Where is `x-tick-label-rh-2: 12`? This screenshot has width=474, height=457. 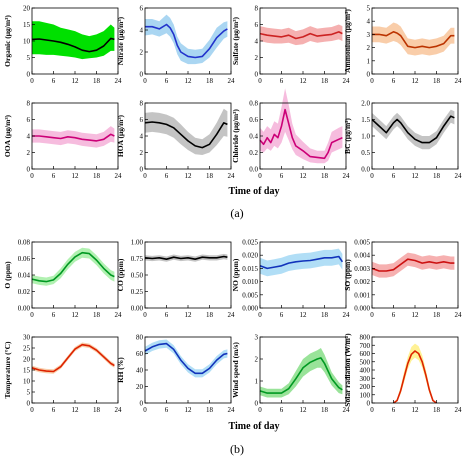
x-tick-label-rh-2: 12 is located at coordinates (189, 410).